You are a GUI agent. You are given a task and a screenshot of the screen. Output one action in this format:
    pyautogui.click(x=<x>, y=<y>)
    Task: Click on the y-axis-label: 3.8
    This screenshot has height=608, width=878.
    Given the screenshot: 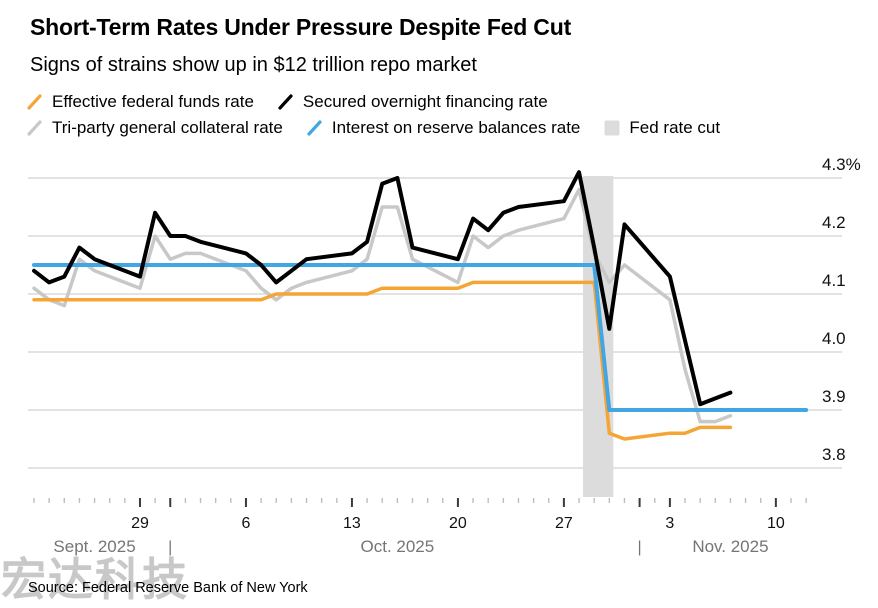 What is the action you would take?
    pyautogui.click(x=834, y=454)
    